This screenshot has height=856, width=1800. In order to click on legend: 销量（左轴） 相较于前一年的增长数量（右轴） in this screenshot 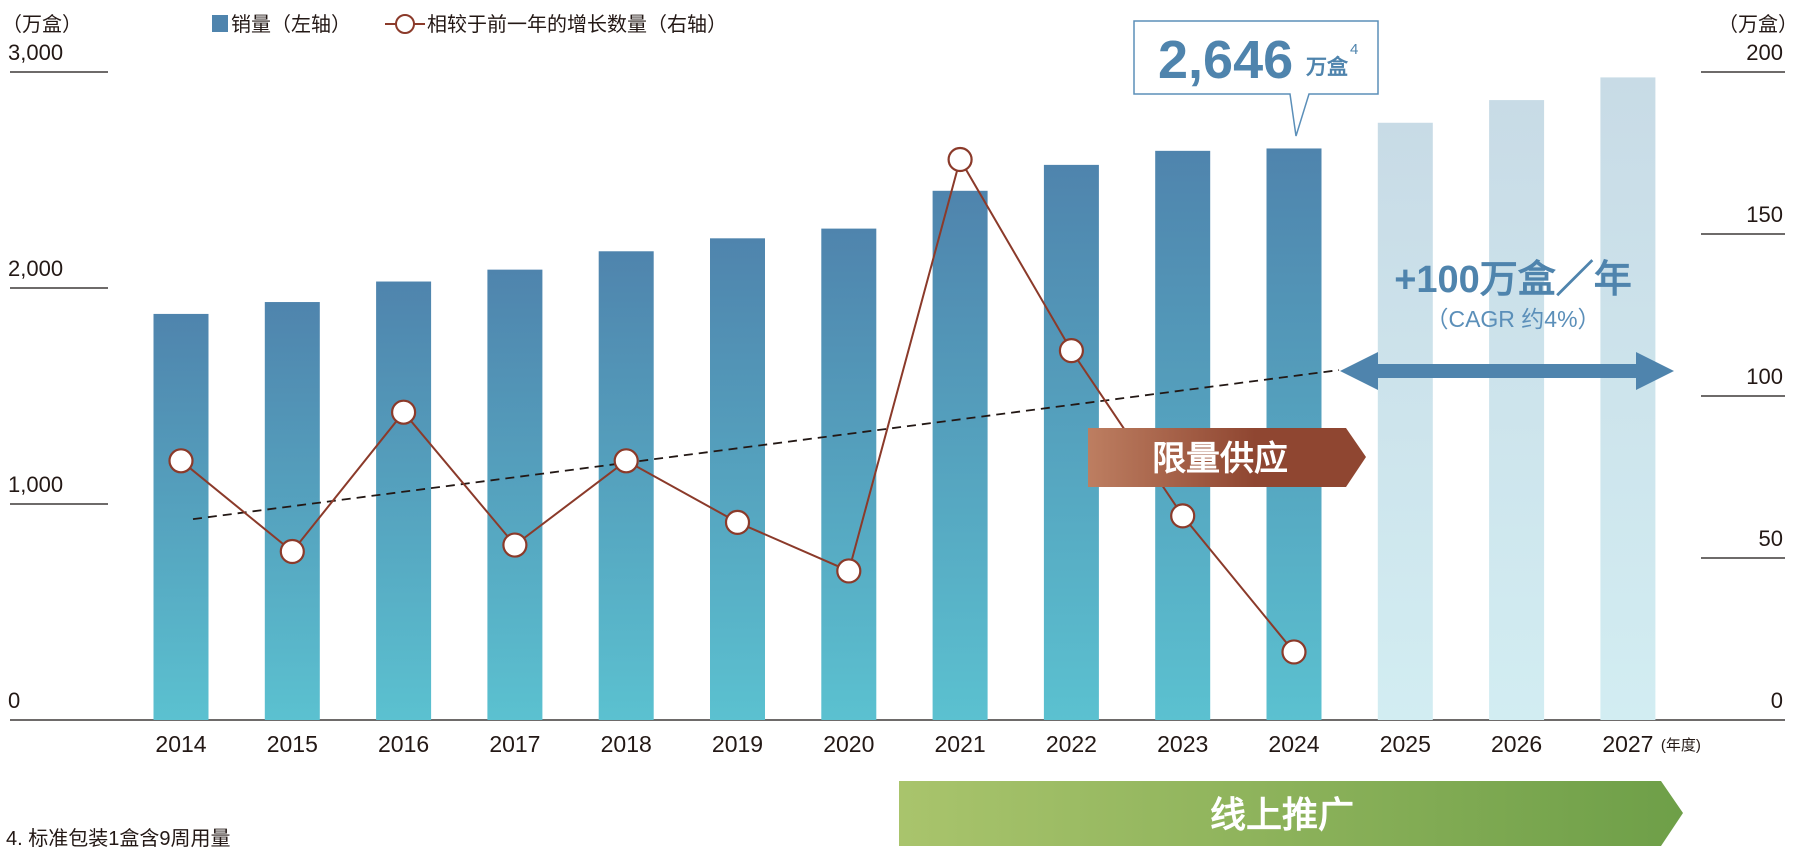, I will do `click(469, 24)`.